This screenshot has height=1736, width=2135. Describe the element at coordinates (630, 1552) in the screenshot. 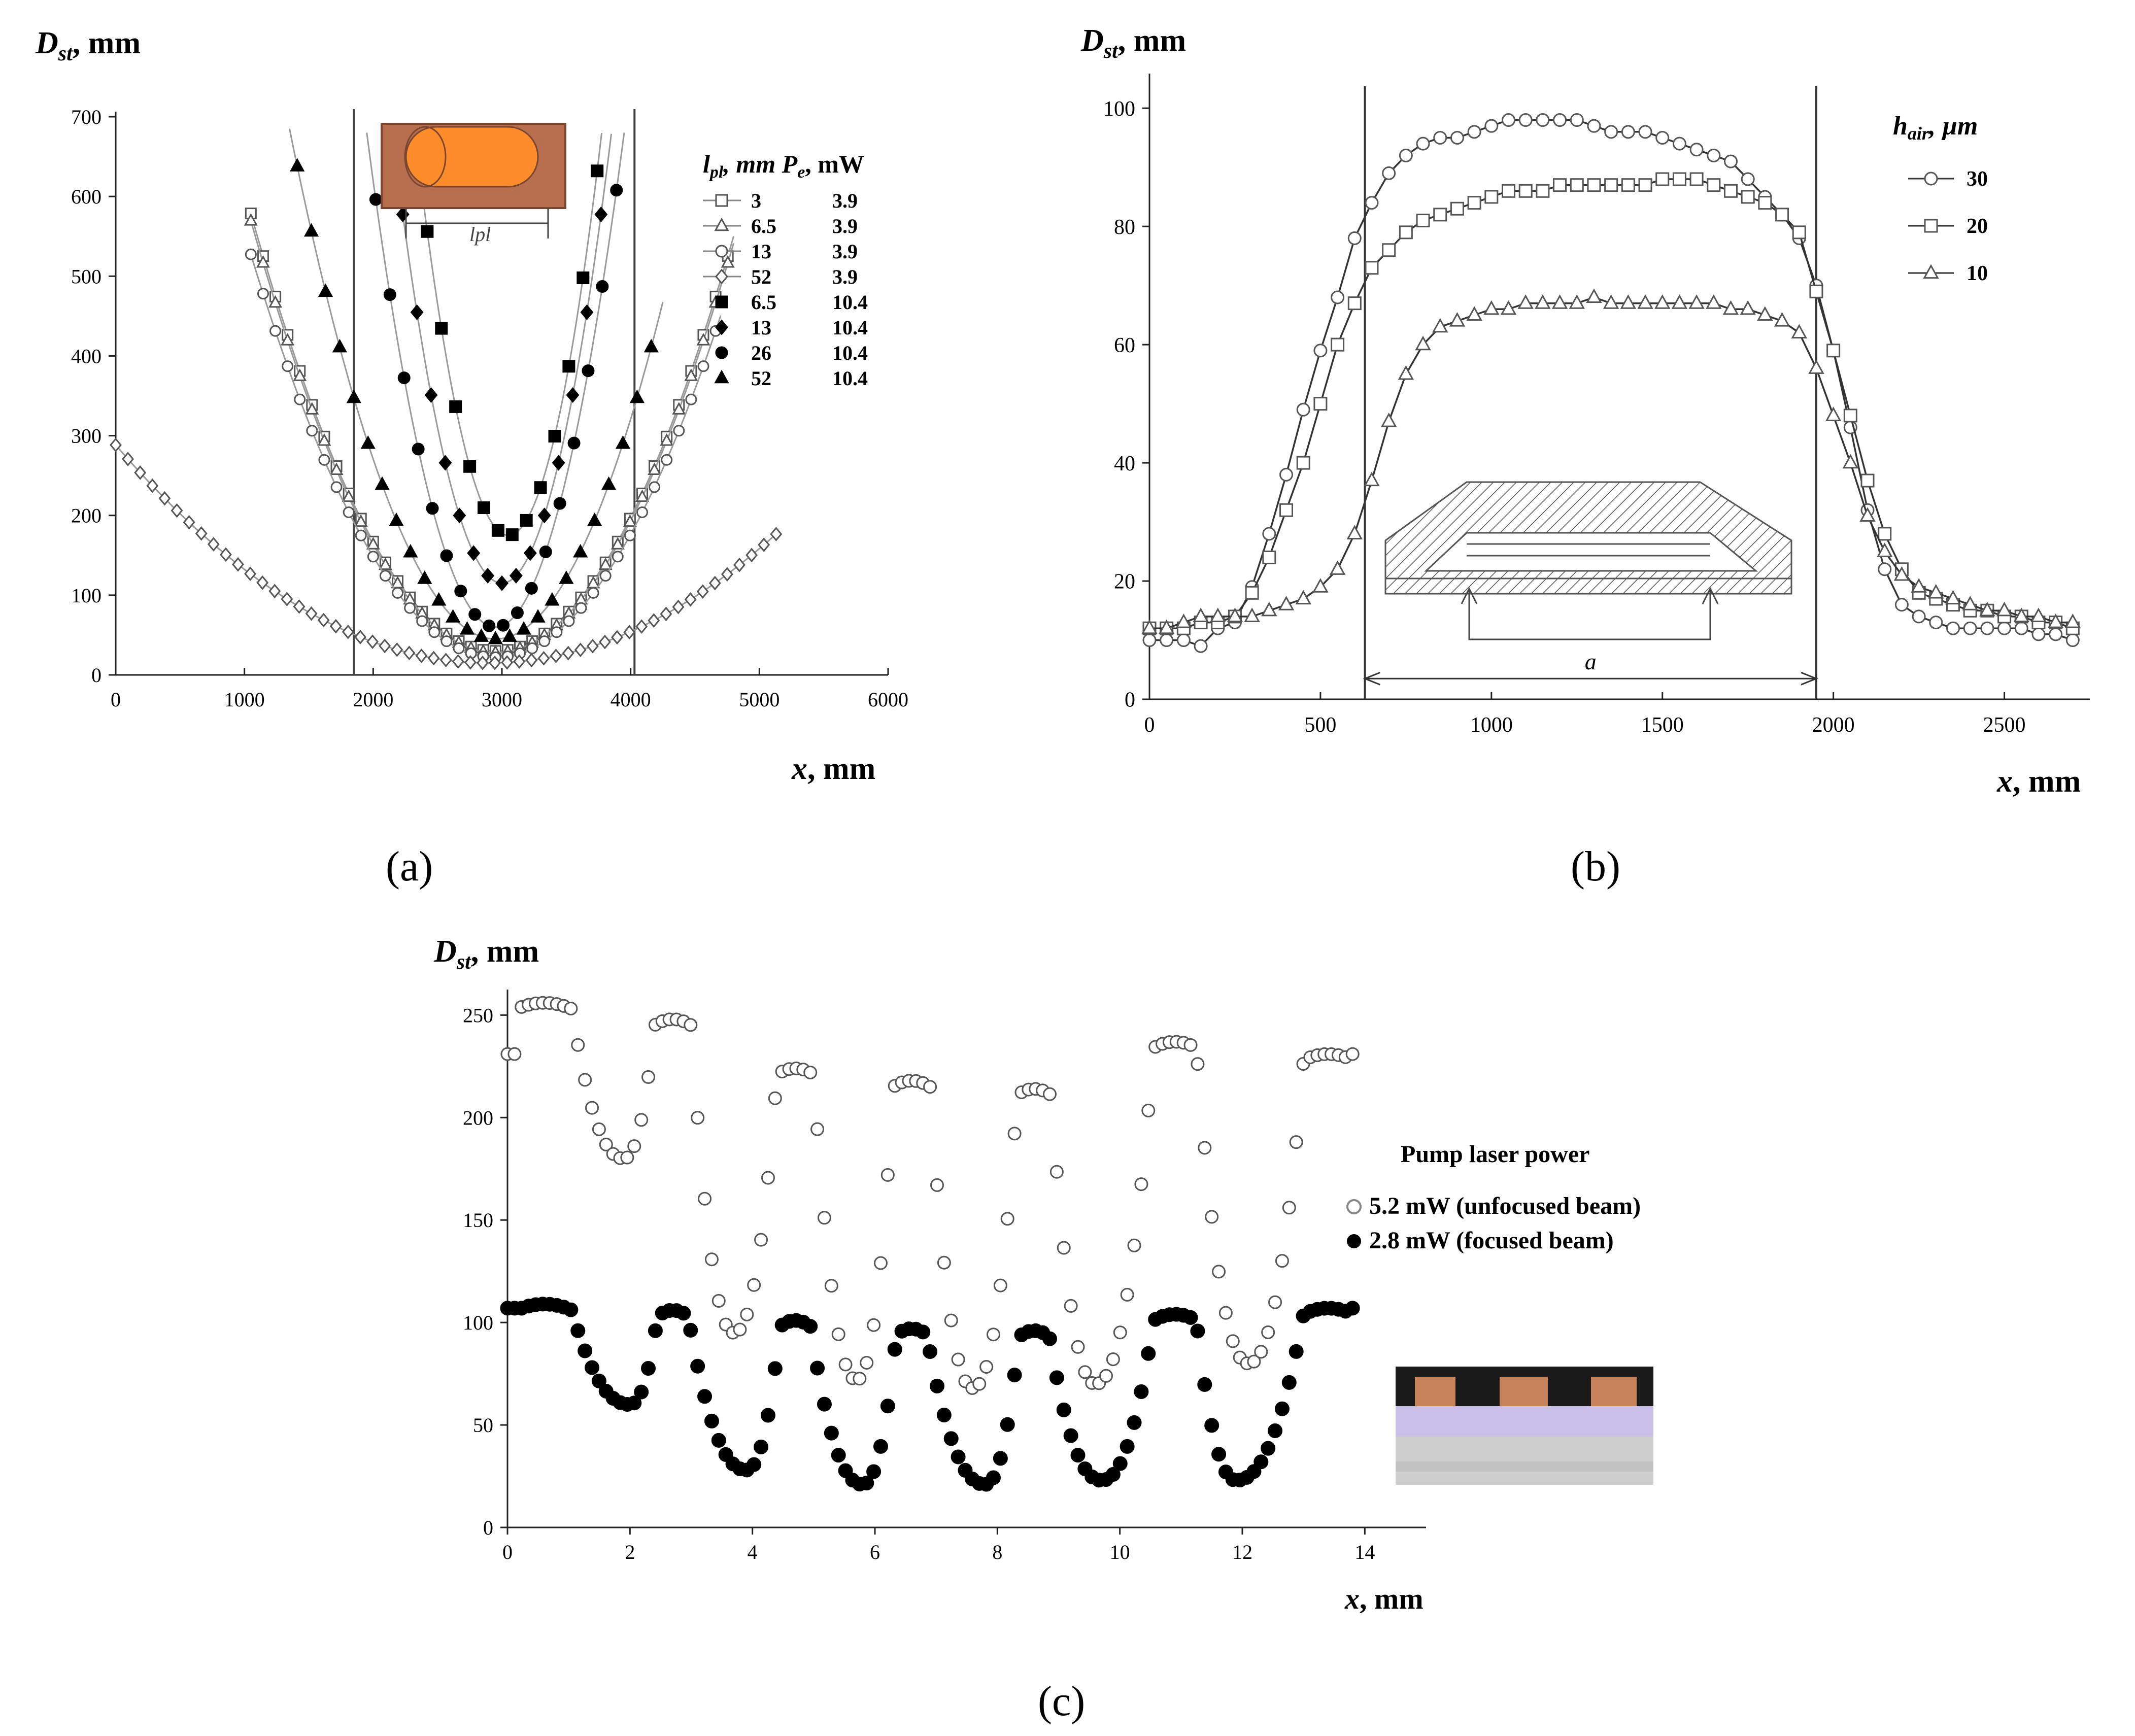

I see `x-tick-label: 2` at that location.